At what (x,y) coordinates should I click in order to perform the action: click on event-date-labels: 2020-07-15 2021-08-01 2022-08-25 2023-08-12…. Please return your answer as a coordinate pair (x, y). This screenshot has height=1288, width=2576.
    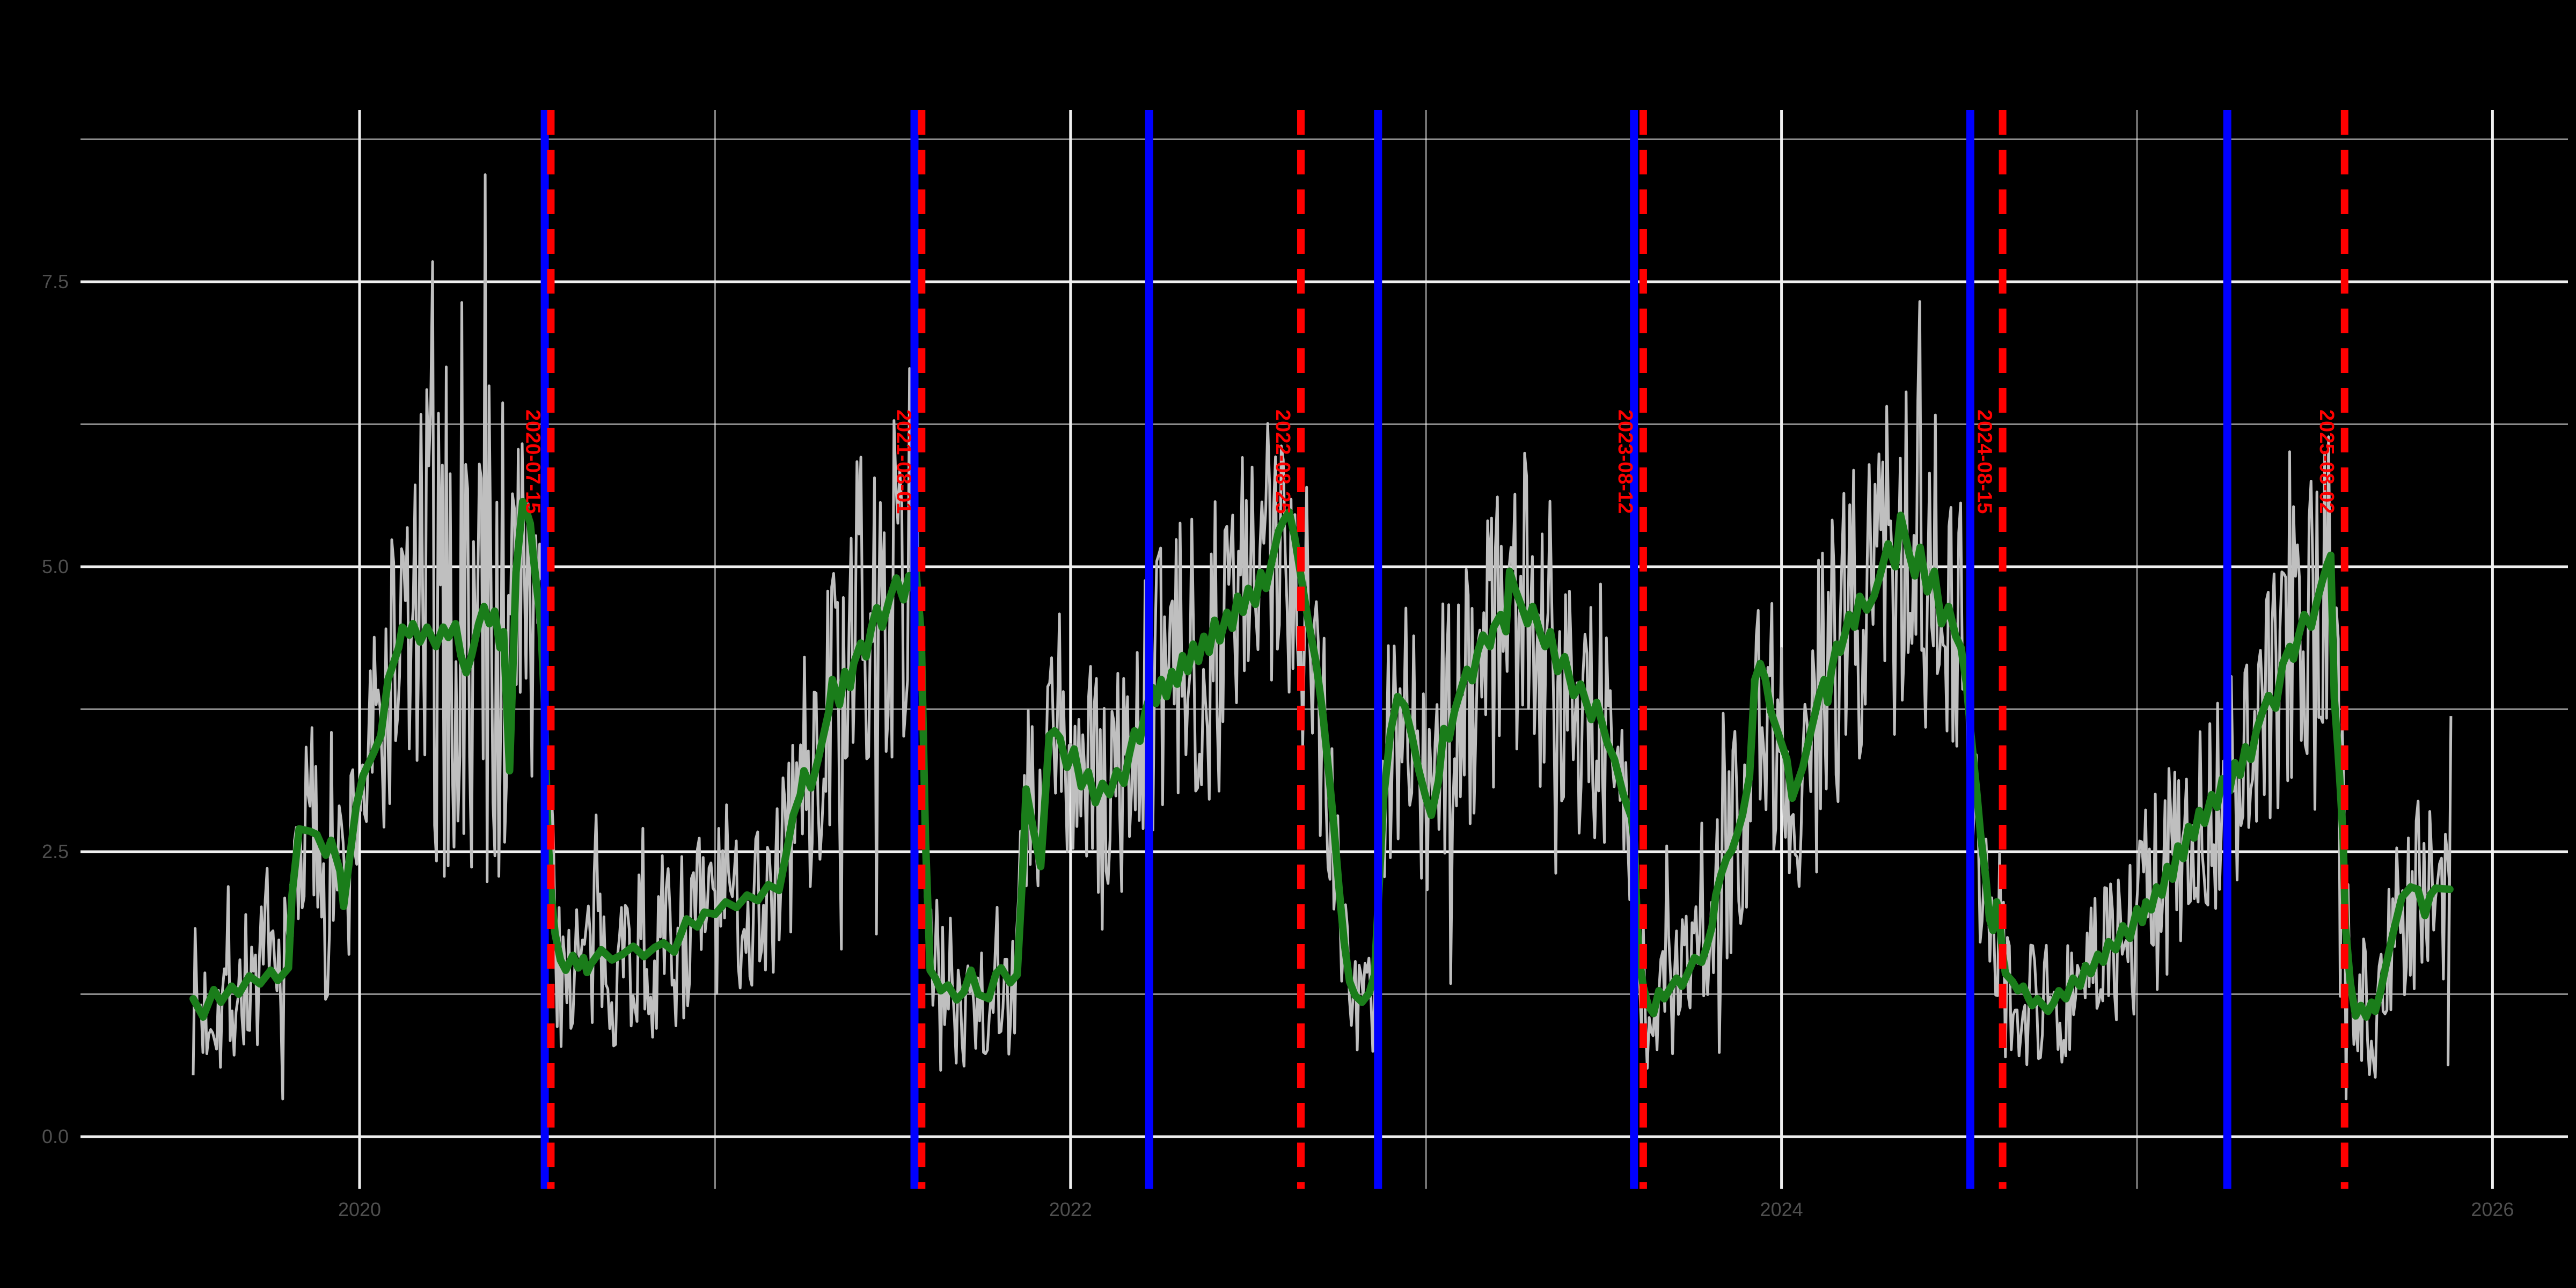
    Looking at the image, I should click on (1429, 461).